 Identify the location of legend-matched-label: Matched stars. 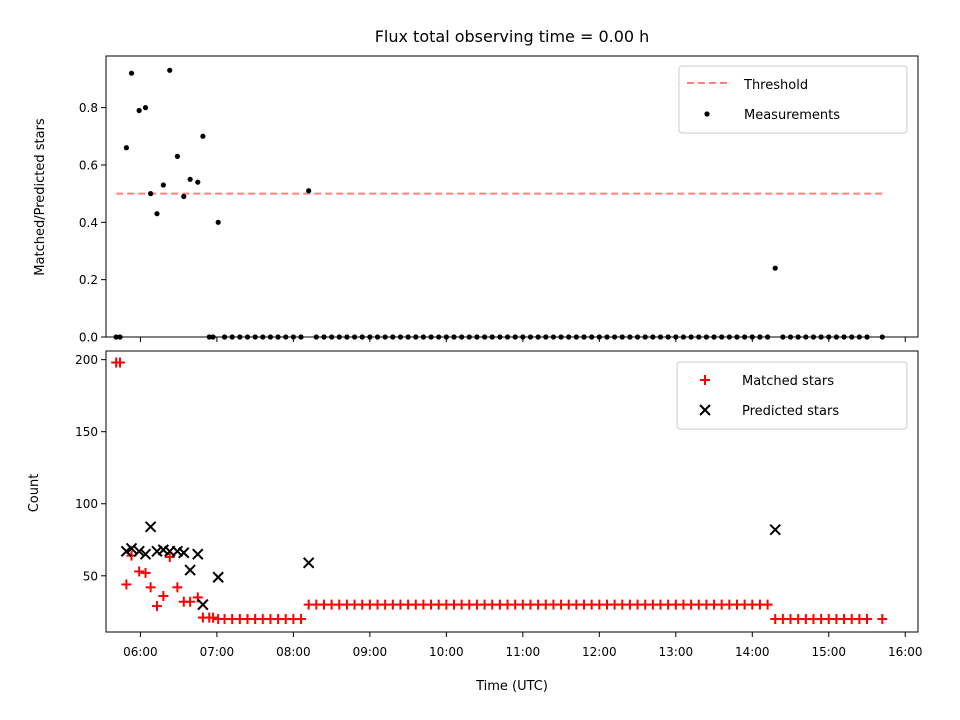
(788, 381).